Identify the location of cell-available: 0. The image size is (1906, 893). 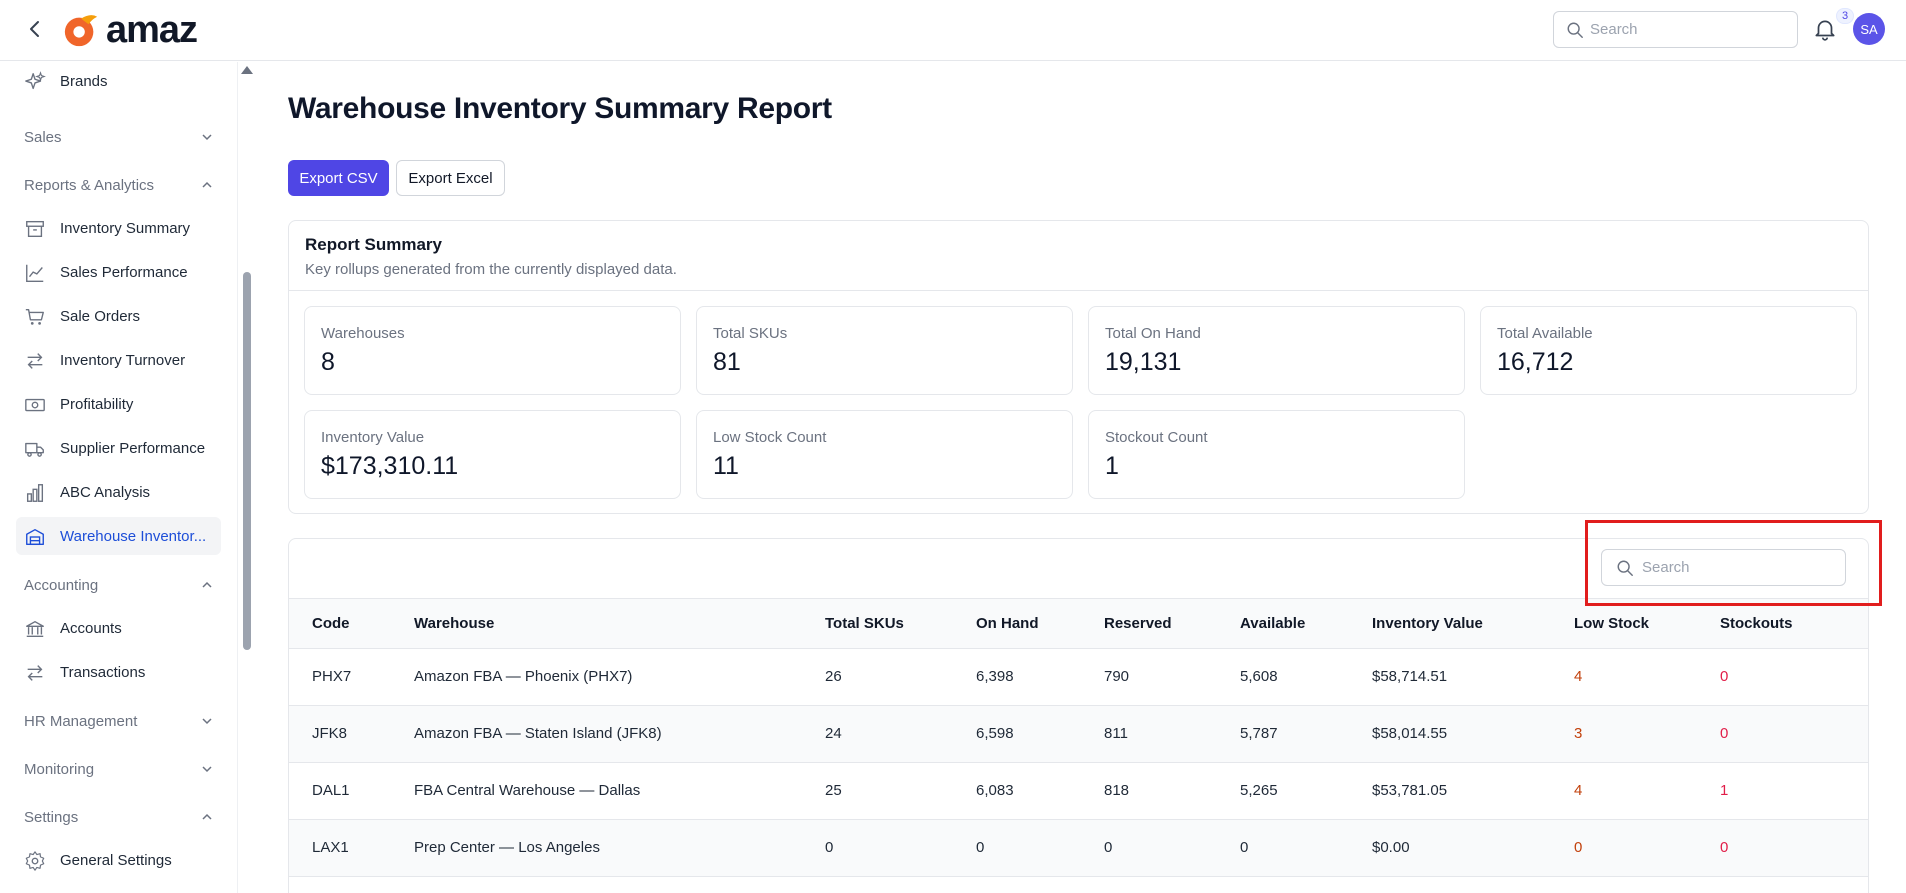
(1244, 847).